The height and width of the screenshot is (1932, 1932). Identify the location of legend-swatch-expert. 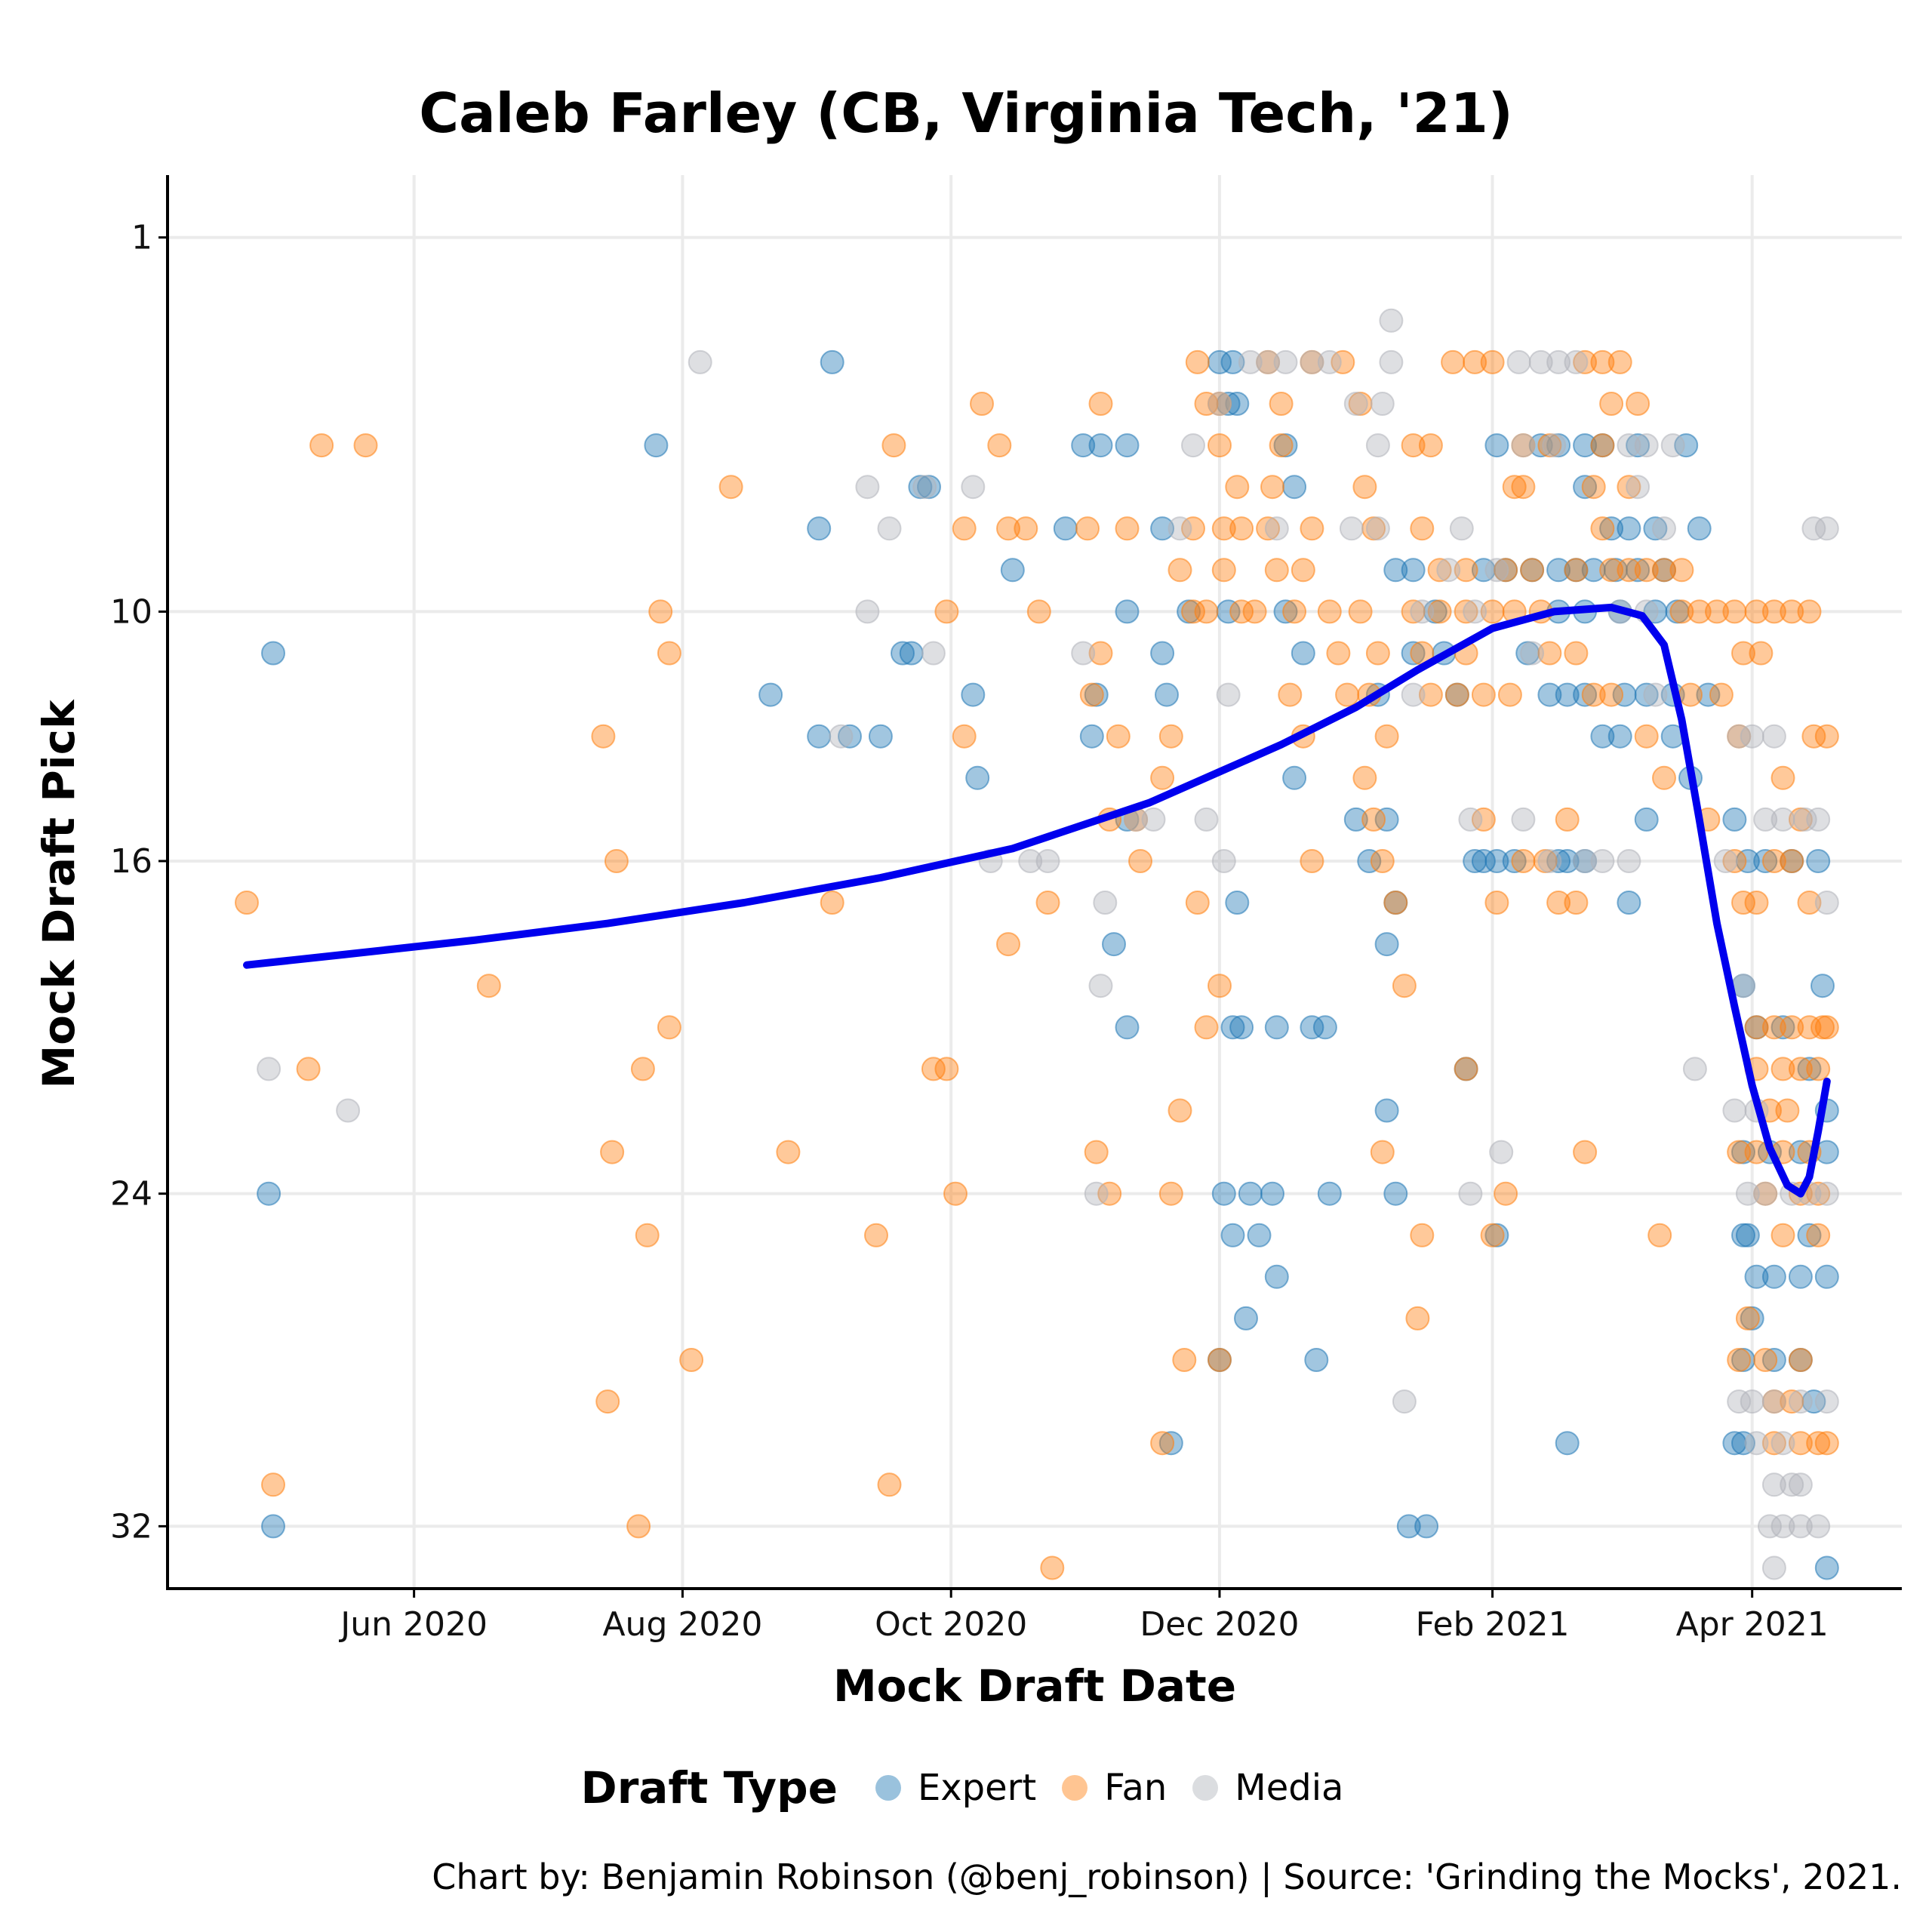
(888, 1788).